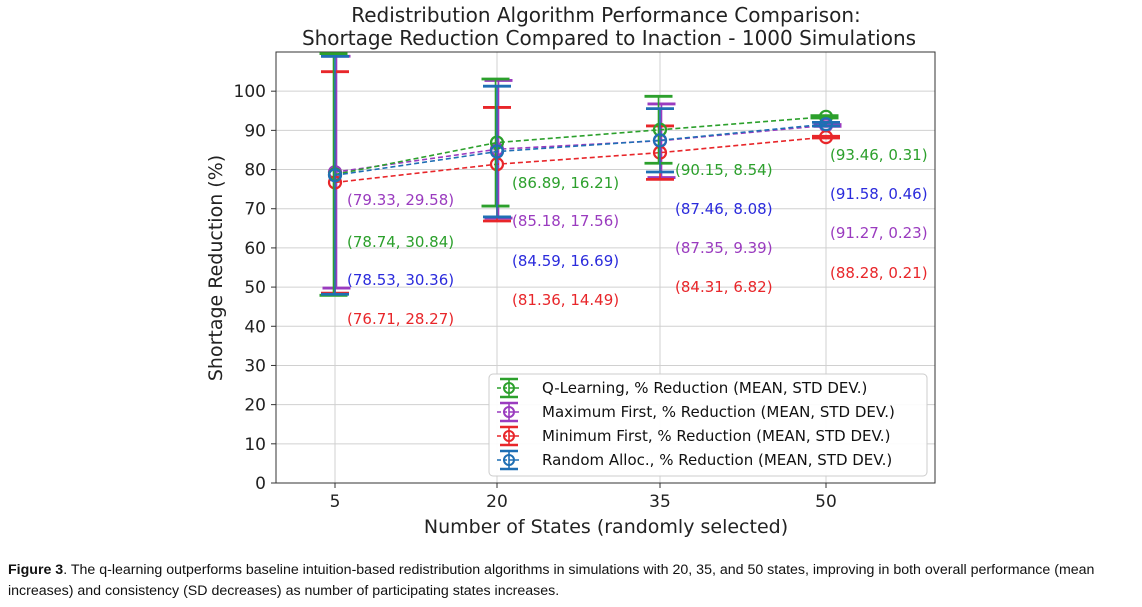 This screenshot has height=607, width=1142. Describe the element at coordinates (826, 502) in the screenshot. I see `x-tick-label: 50` at that location.